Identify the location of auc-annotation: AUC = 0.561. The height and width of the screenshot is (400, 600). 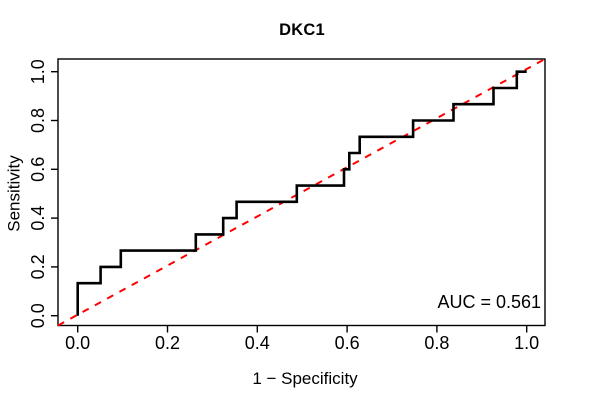
(489, 302).